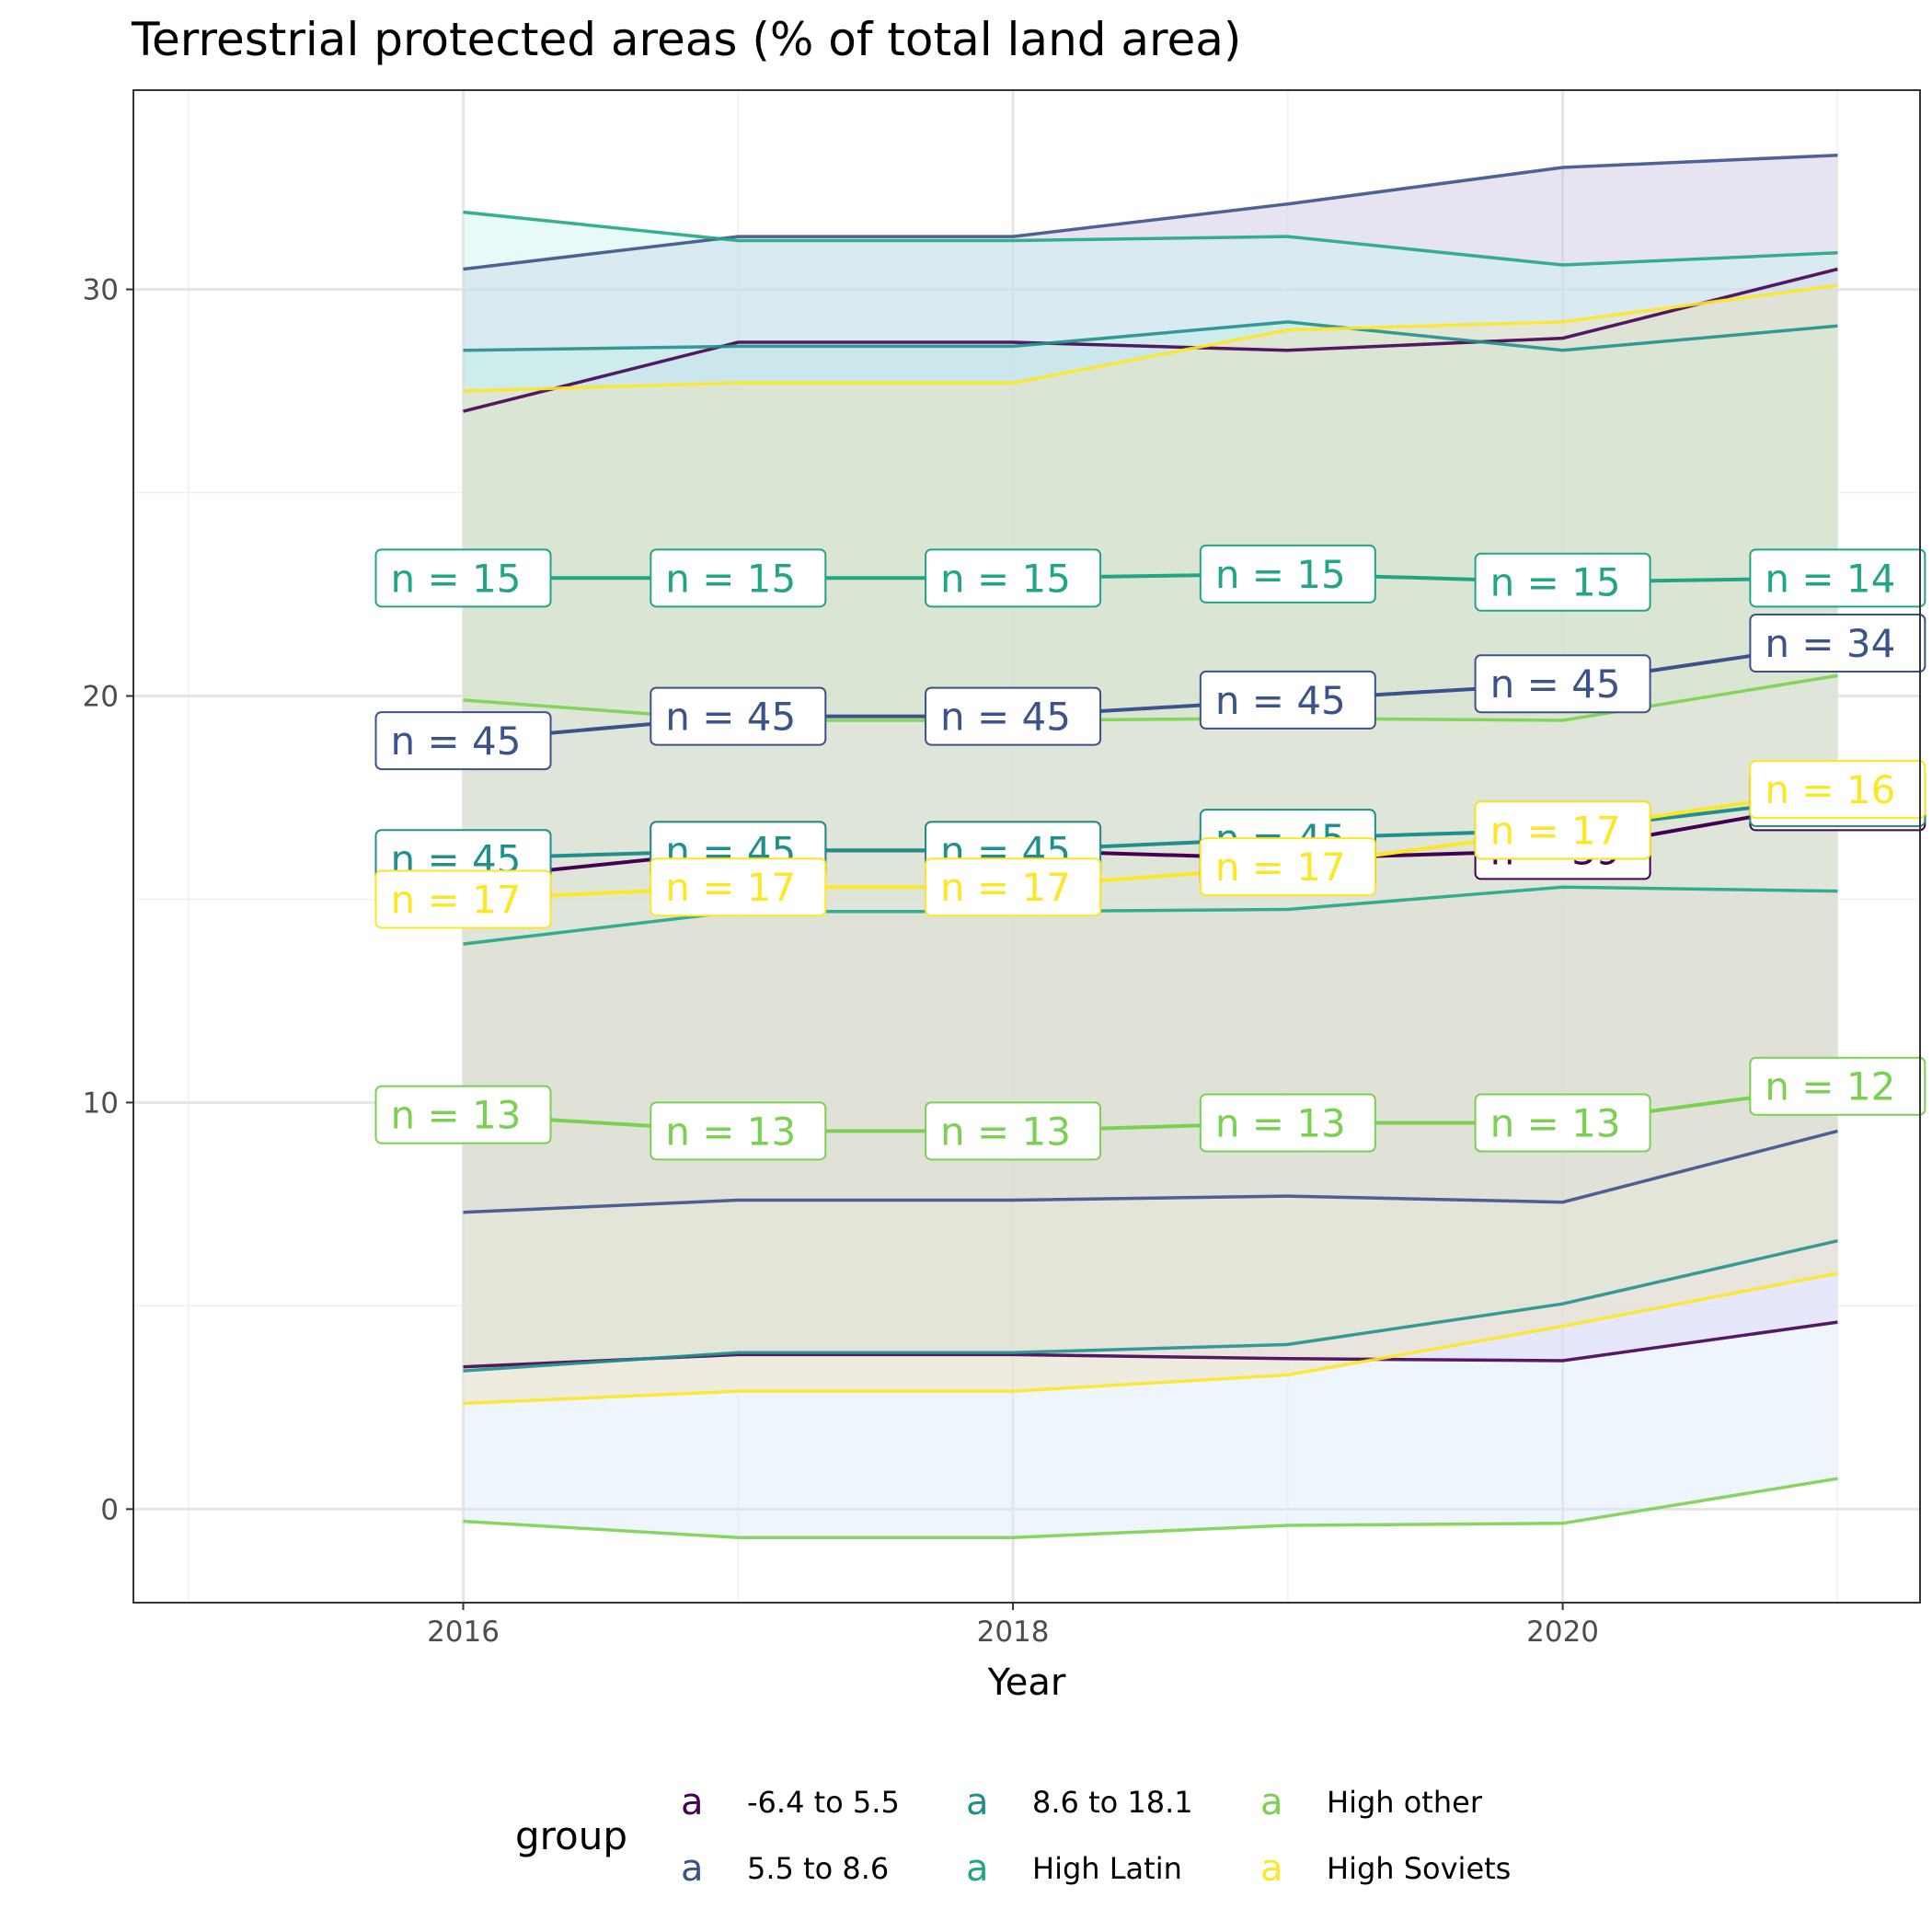 This screenshot has height=1932, width=1932. Describe the element at coordinates (101, 290) in the screenshot. I see `y-tick-label: 30` at that location.